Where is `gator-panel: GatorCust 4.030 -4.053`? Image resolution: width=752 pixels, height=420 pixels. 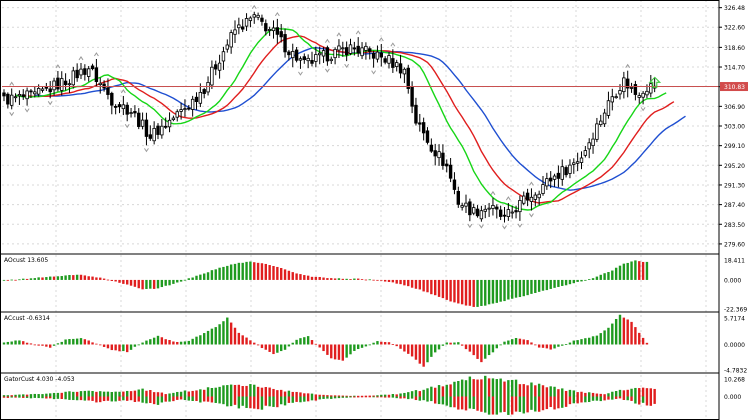
gator-panel: GatorCust 4.030 -4.053 is located at coordinates (329, 395).